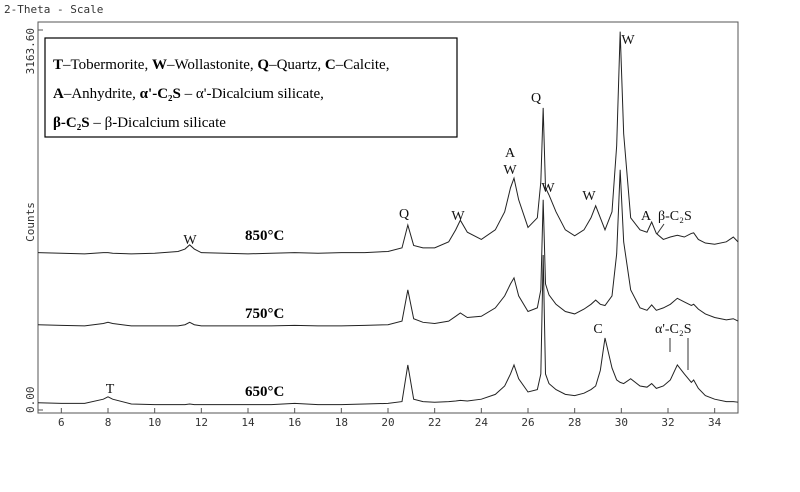 This screenshot has width=800, height=492. Describe the element at coordinates (71, 123) in the screenshot. I see `legend-abbr: β-C₂S` at that location.